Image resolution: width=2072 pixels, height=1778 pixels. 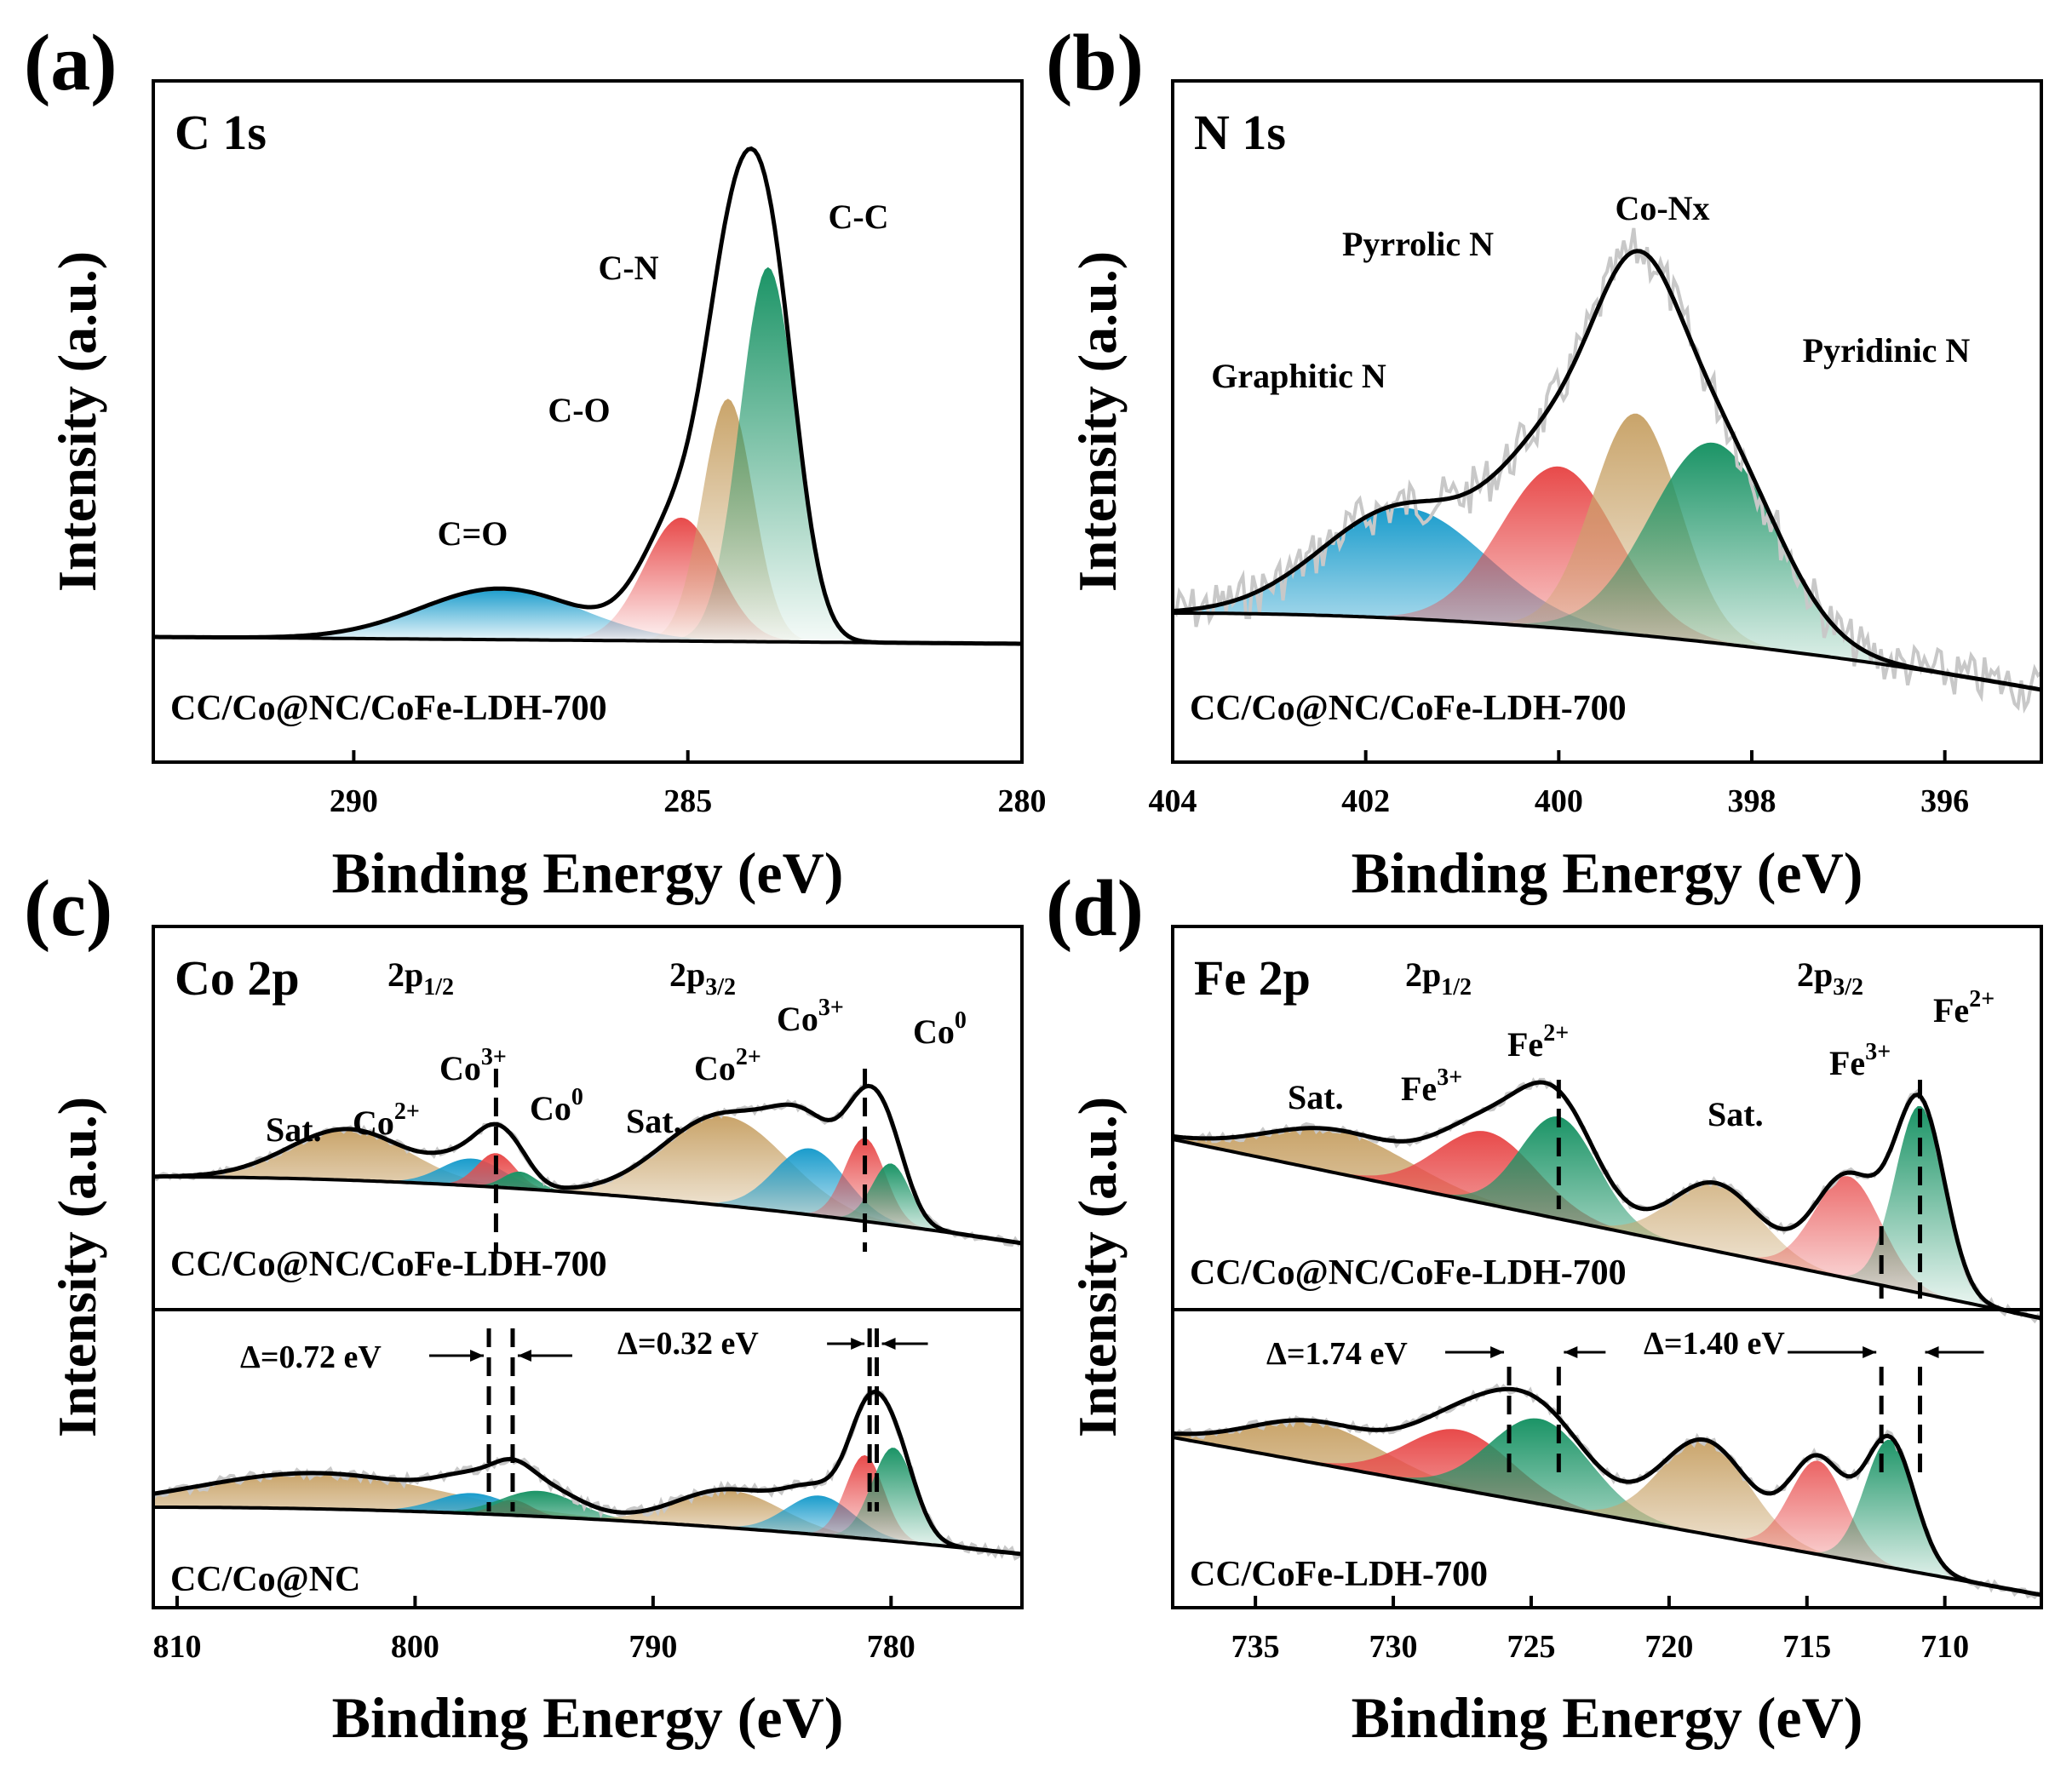 I want to click on sample-label-b: CC/Co@NC/CoFe-LDH-700, so click(x=1408, y=709).